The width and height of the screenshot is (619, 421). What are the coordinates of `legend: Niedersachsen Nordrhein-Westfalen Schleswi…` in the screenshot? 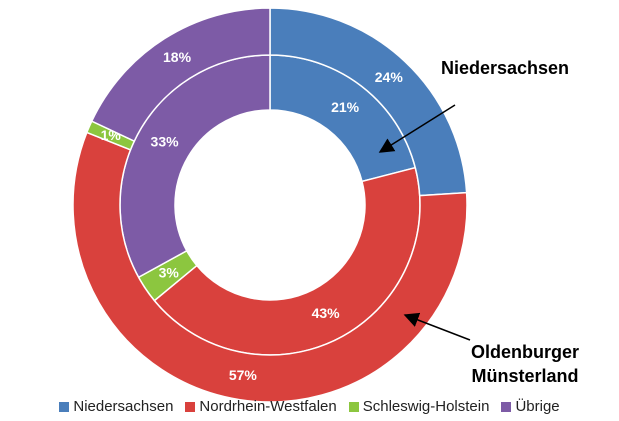 It's located at (309, 406).